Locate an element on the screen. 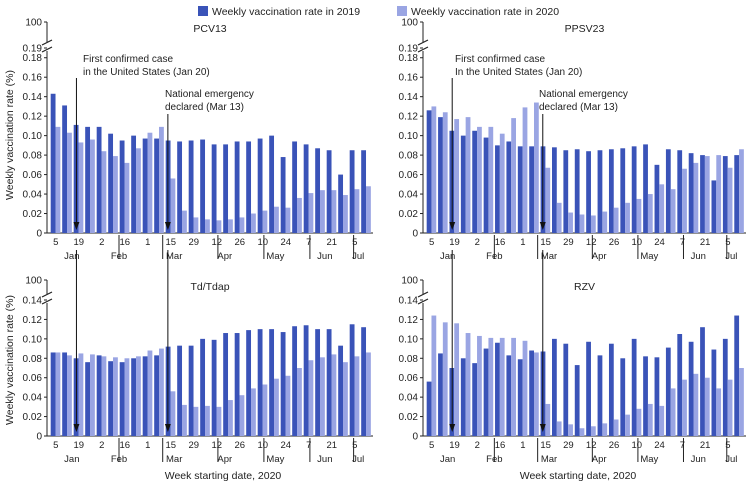 Image resolution: width=750 pixels, height=491 pixels. x-tick-label: 26 is located at coordinates (239, 445).